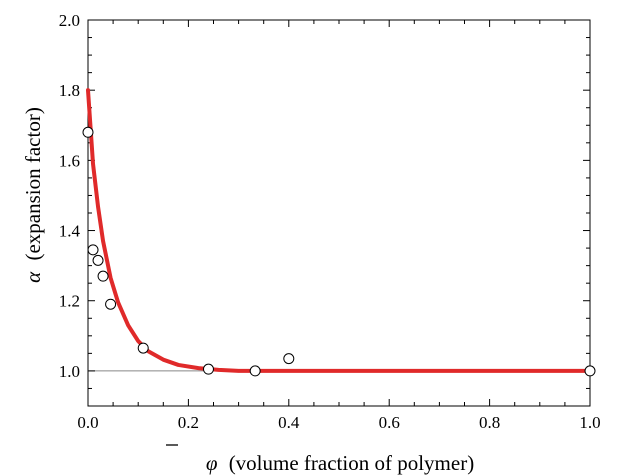 The image size is (618, 476). I want to click on y-tick-label: 1.2, so click(69, 301).